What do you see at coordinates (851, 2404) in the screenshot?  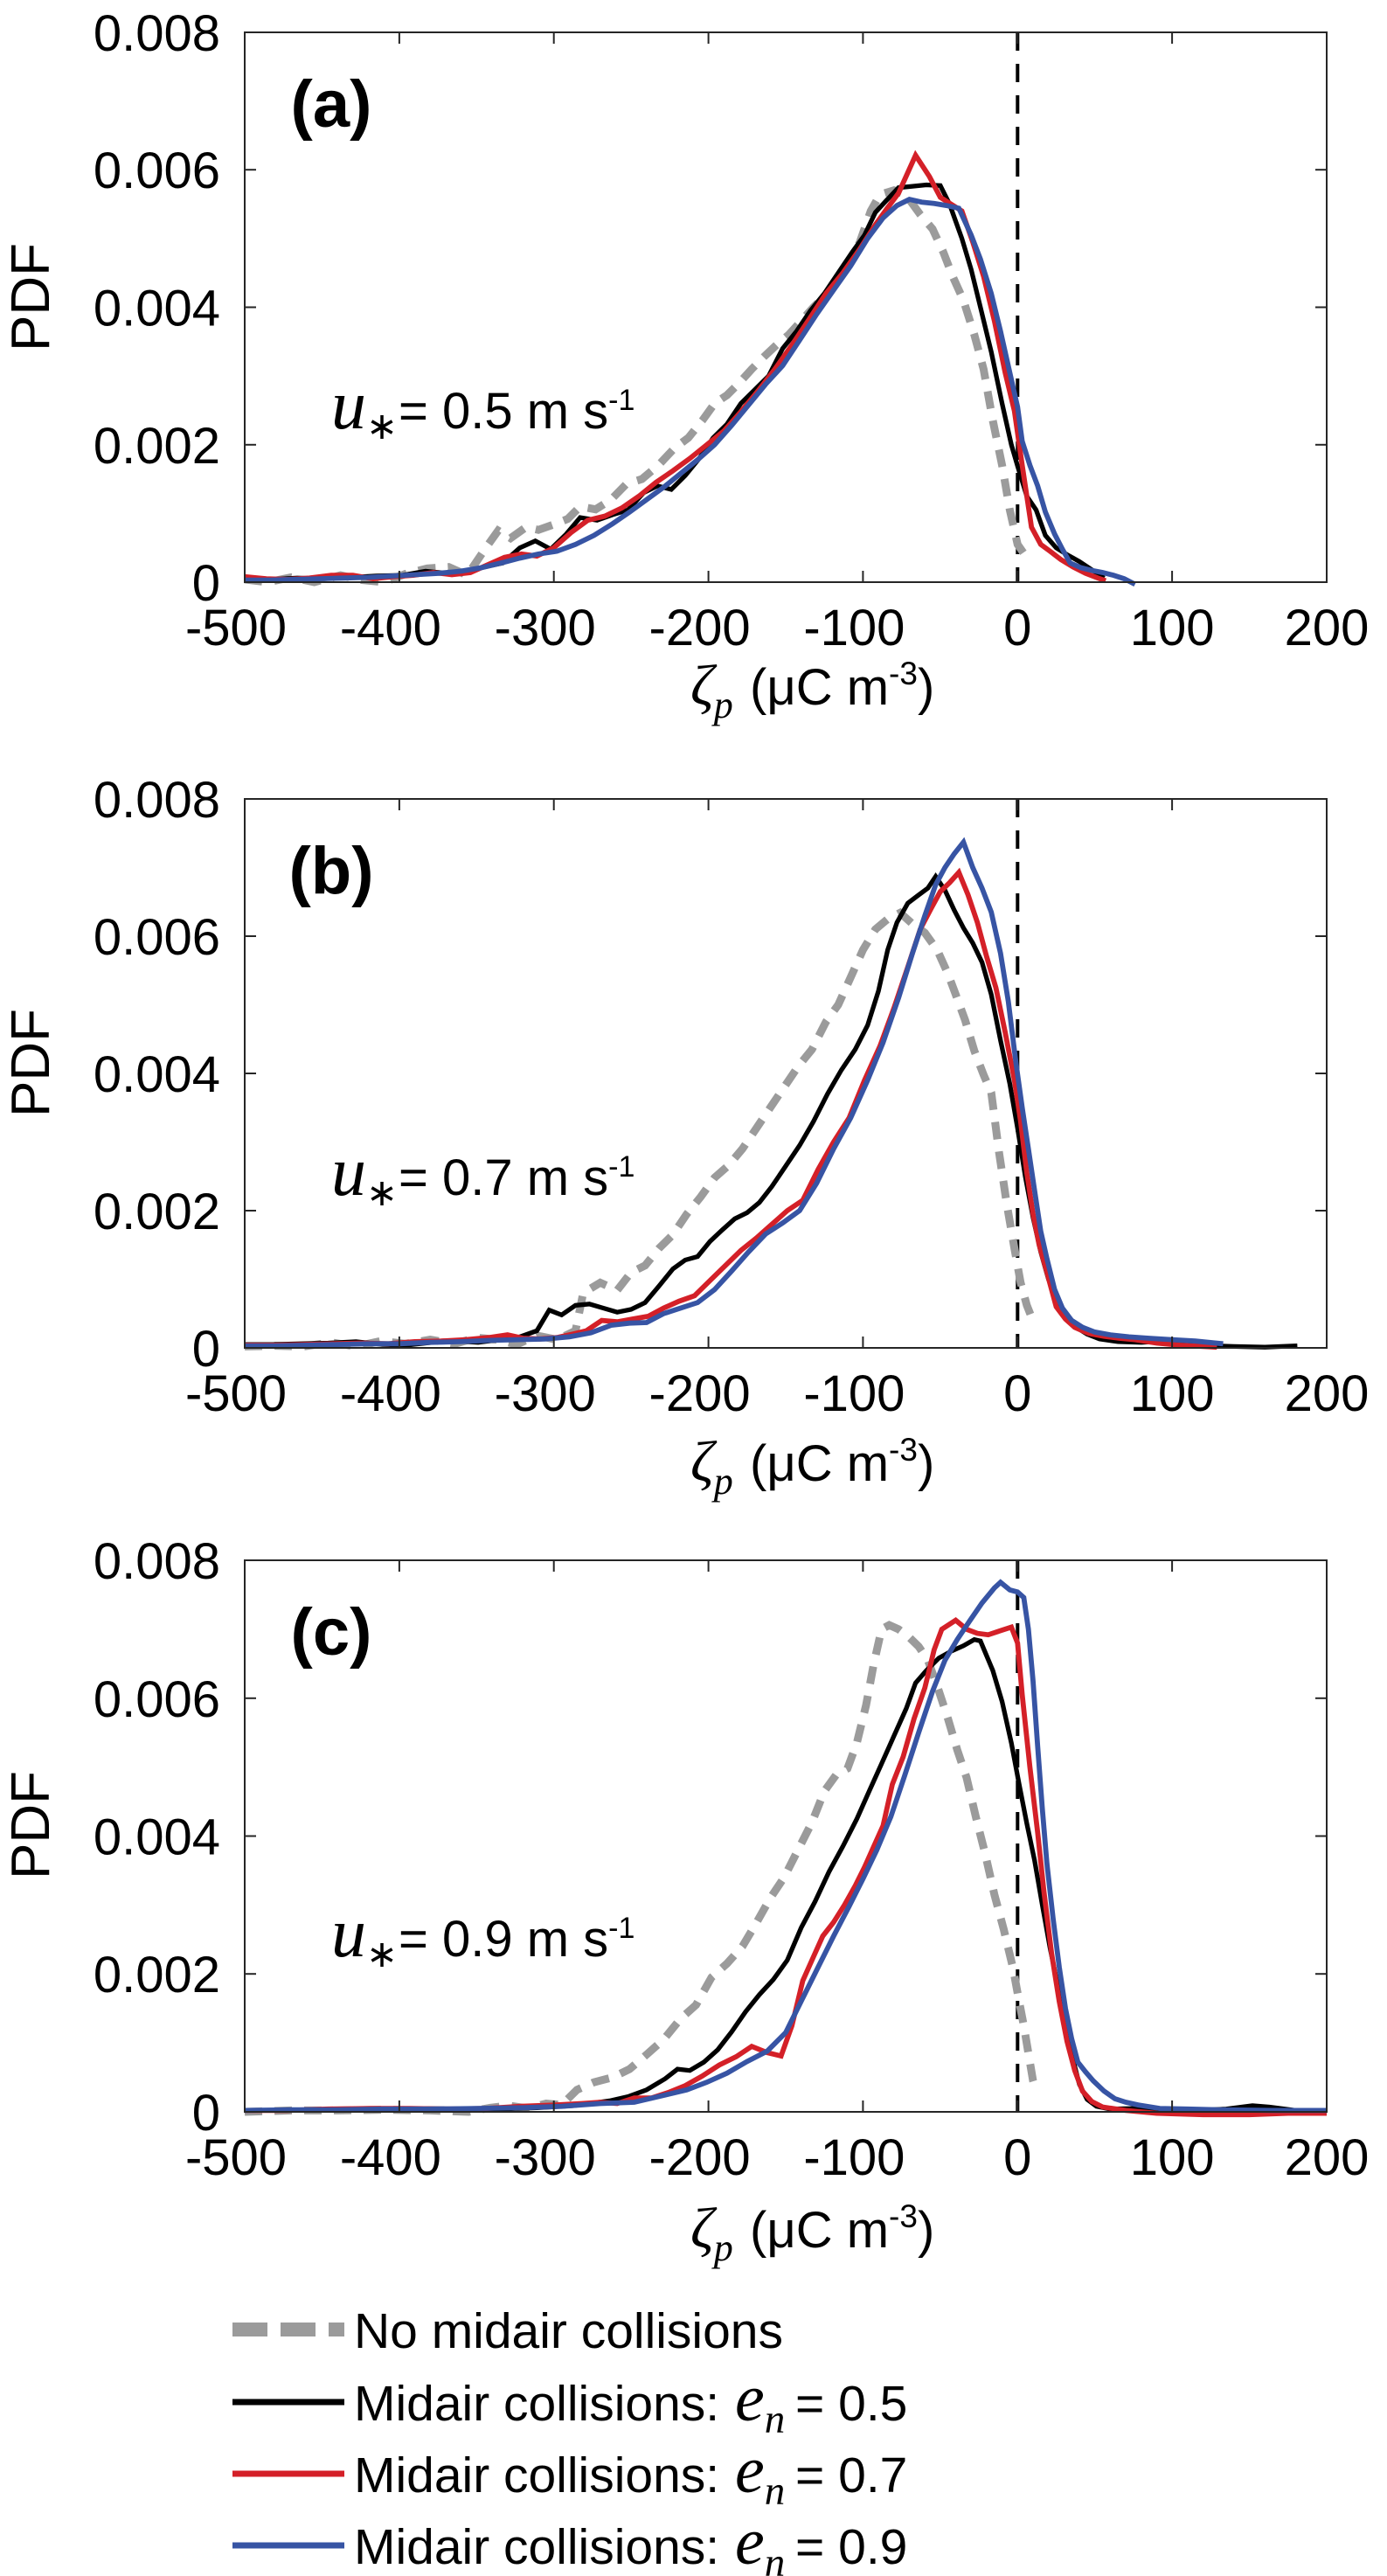 I see `svg-text: = 0.5` at bounding box center [851, 2404].